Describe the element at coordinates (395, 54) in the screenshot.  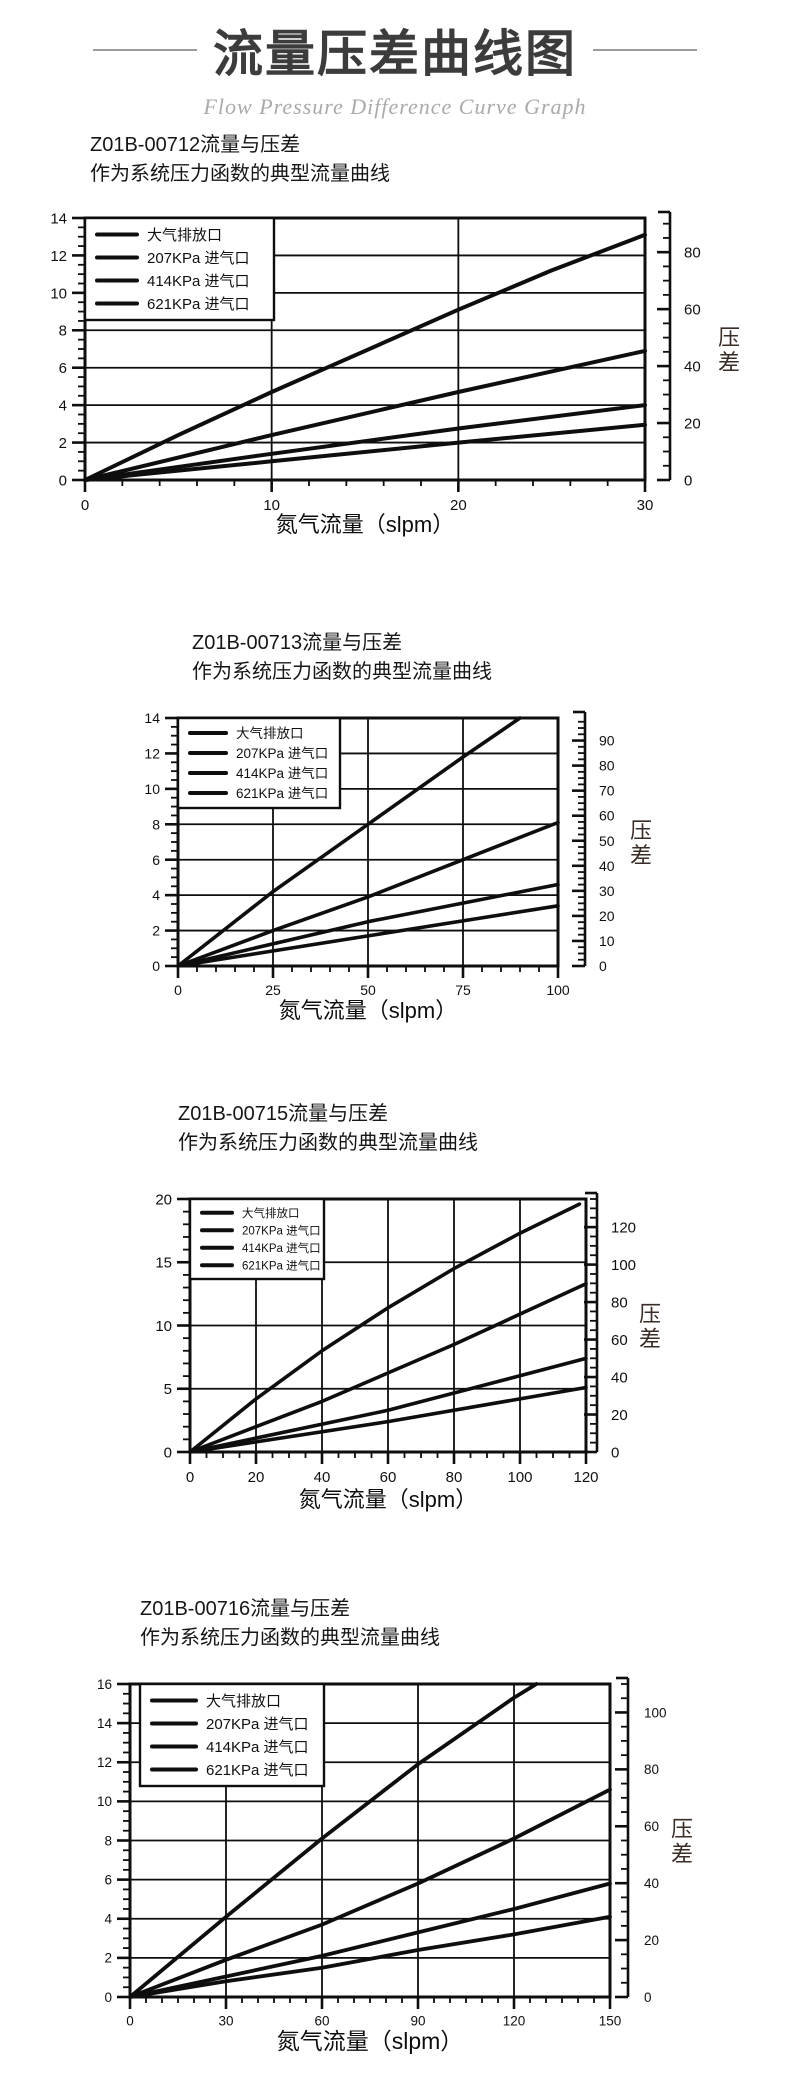
I see `page-title: 流量压差曲线图` at that location.